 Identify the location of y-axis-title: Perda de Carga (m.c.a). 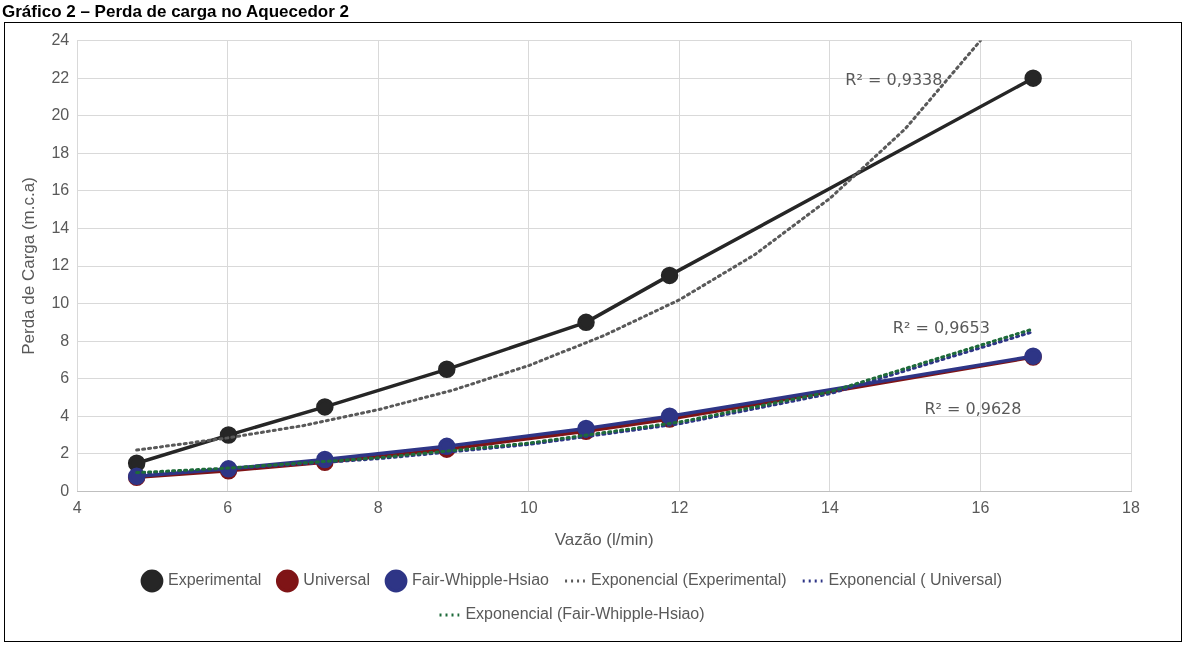
(28, 266).